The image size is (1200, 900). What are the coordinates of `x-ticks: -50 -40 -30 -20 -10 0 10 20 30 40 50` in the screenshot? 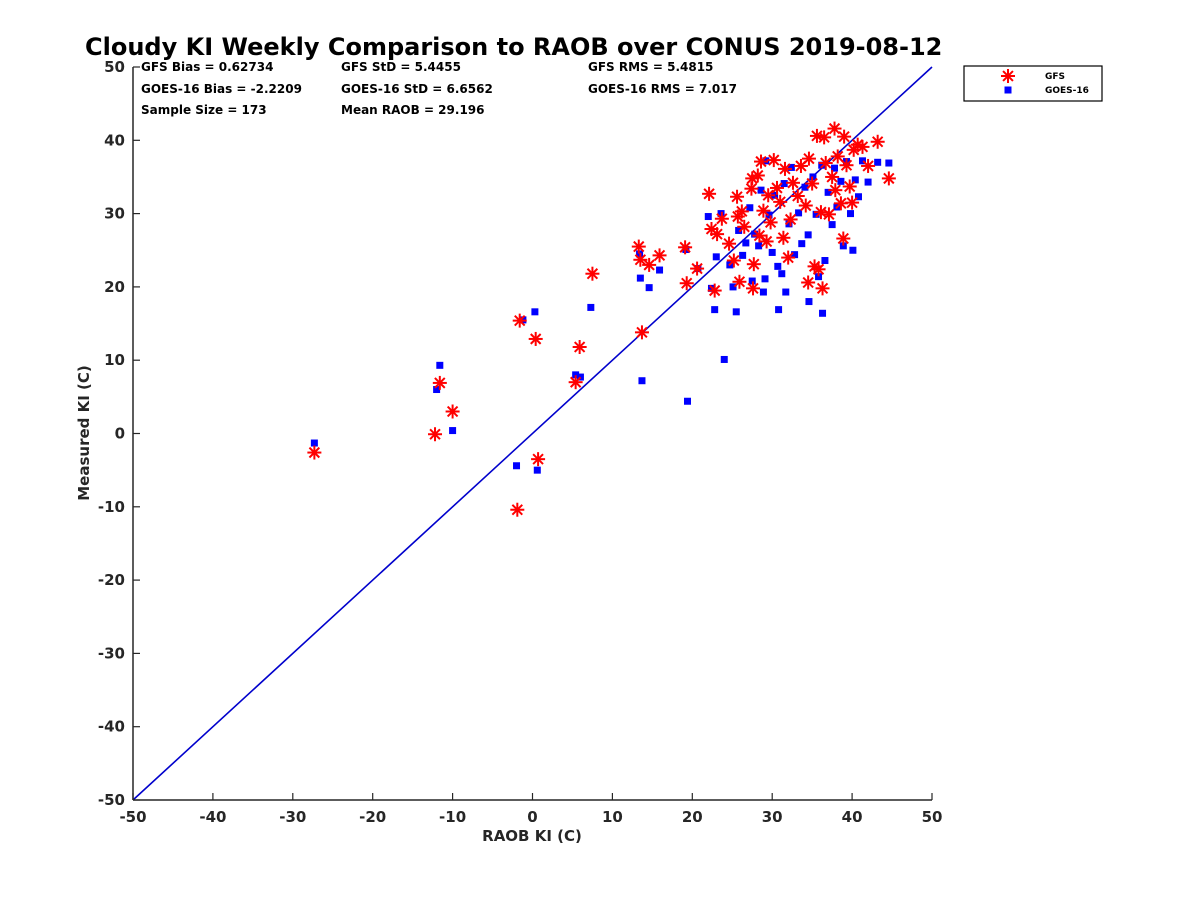 It's located at (530, 809).